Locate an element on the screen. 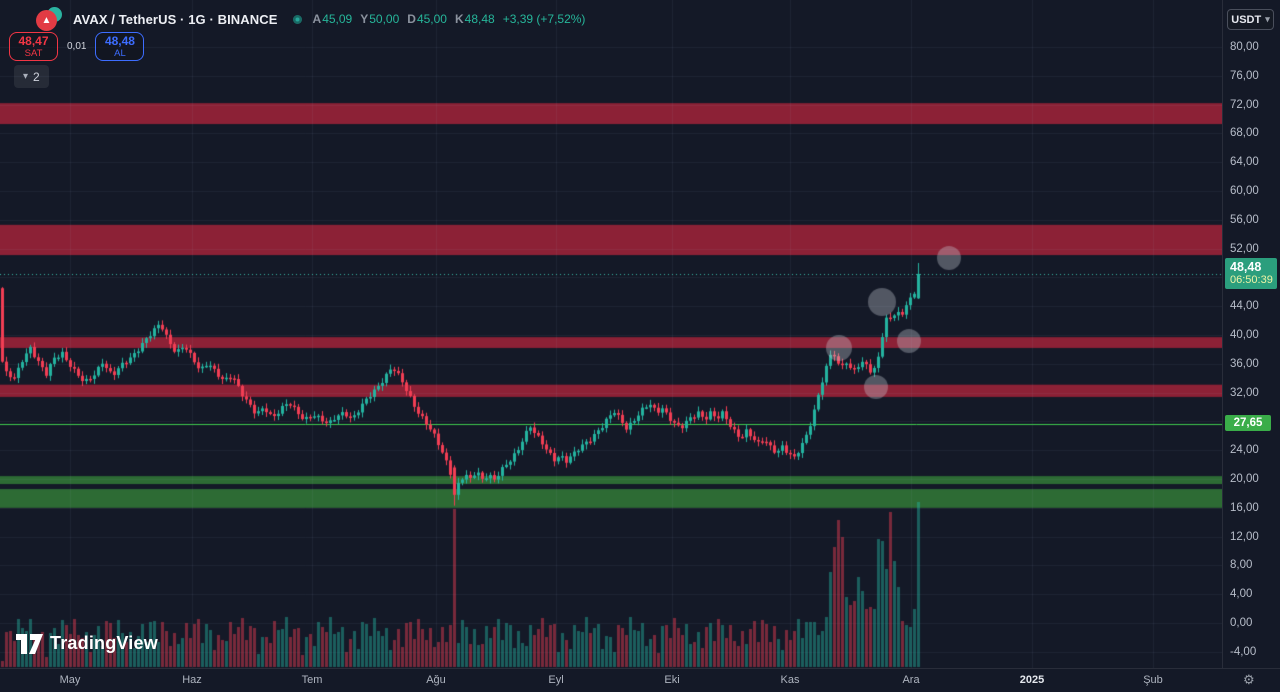 The height and width of the screenshot is (692, 1280). trade-buttons: 48,47 SAT 0,01 48,48 AL is located at coordinates (77, 46).